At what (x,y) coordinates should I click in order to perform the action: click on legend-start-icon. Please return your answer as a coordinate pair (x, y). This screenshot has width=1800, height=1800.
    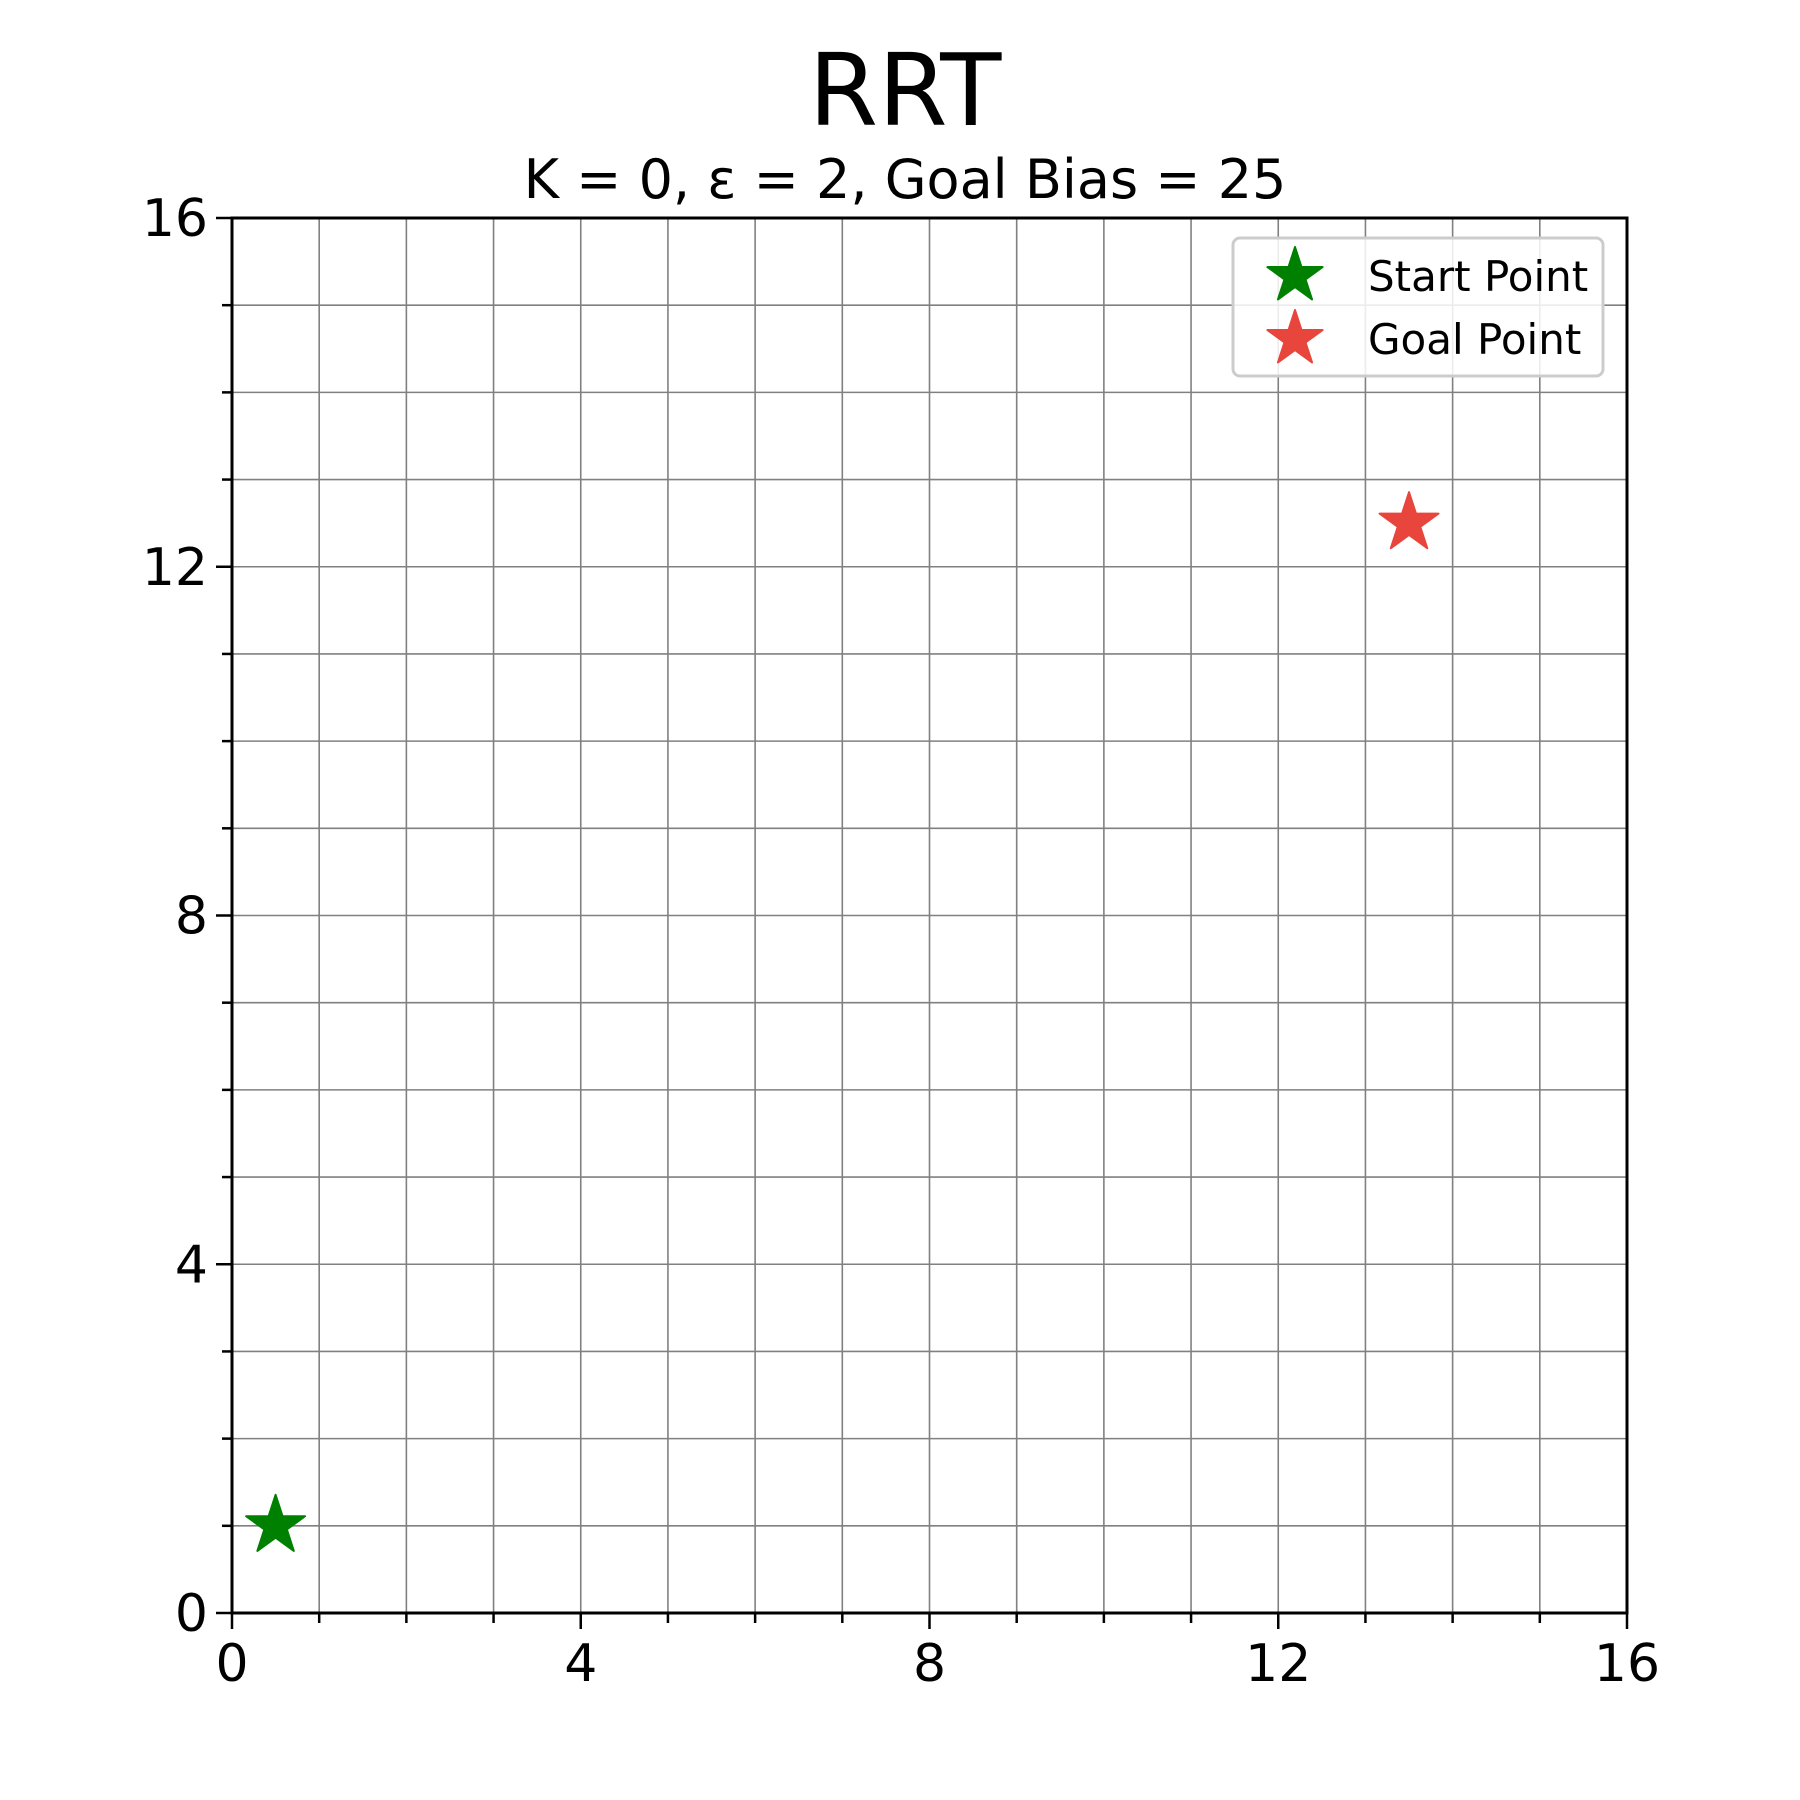
    Looking at the image, I should click on (1295, 273).